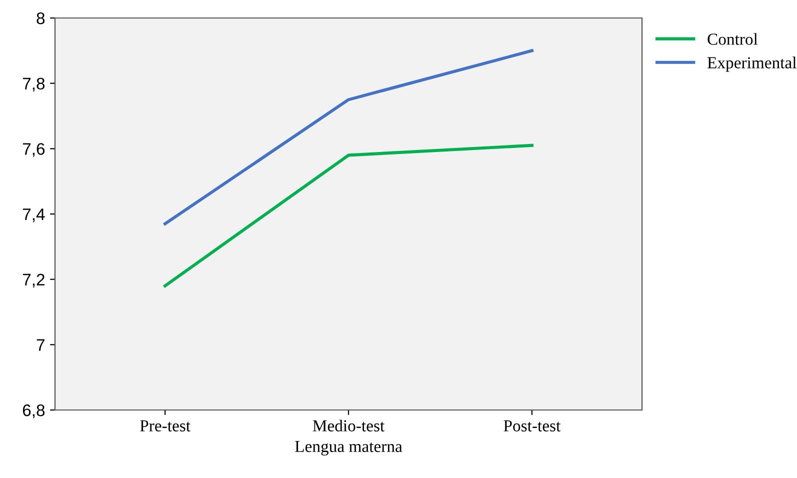  I want to click on y-tick-label: 8, so click(40, 18).